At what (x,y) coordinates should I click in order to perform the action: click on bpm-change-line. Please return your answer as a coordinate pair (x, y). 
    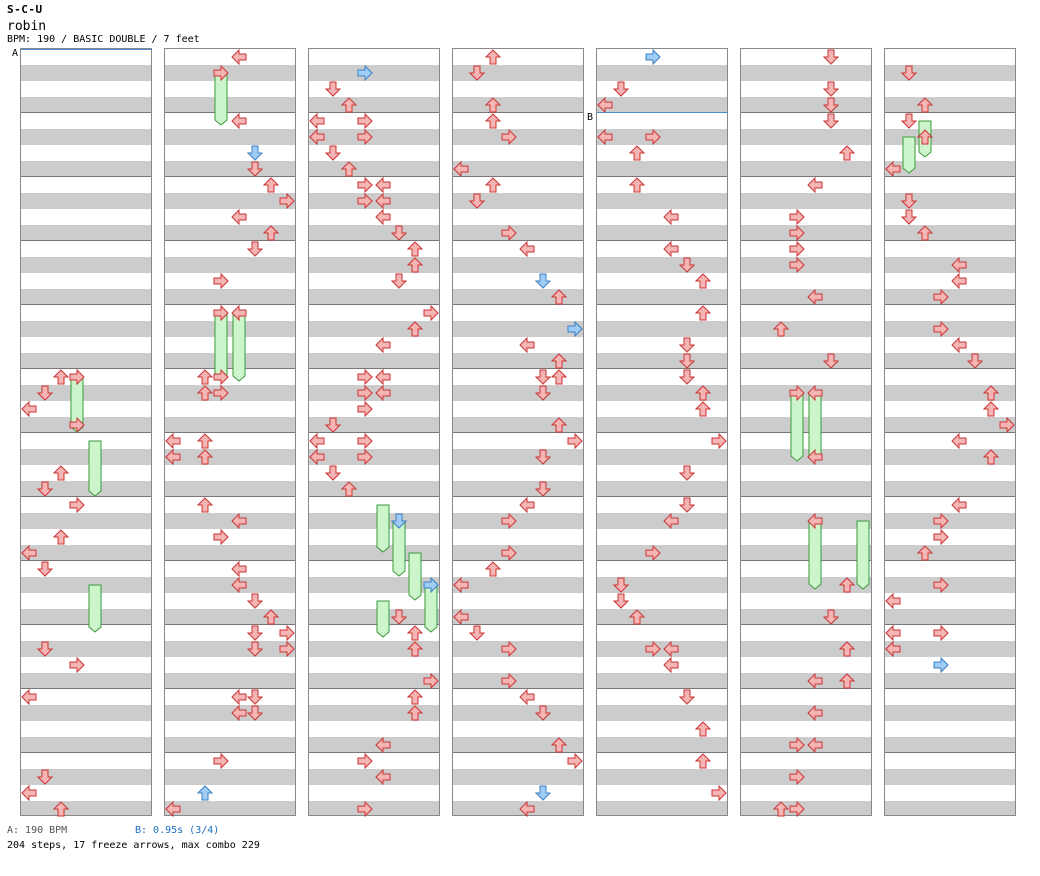
    Looking at the image, I should click on (86, 49).